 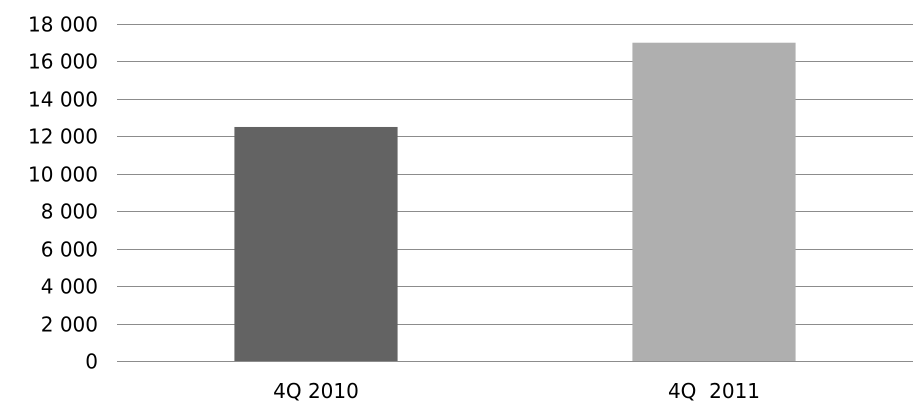 What do you see at coordinates (63, 100) in the screenshot?
I see `y-tick-label: 14 000` at bounding box center [63, 100].